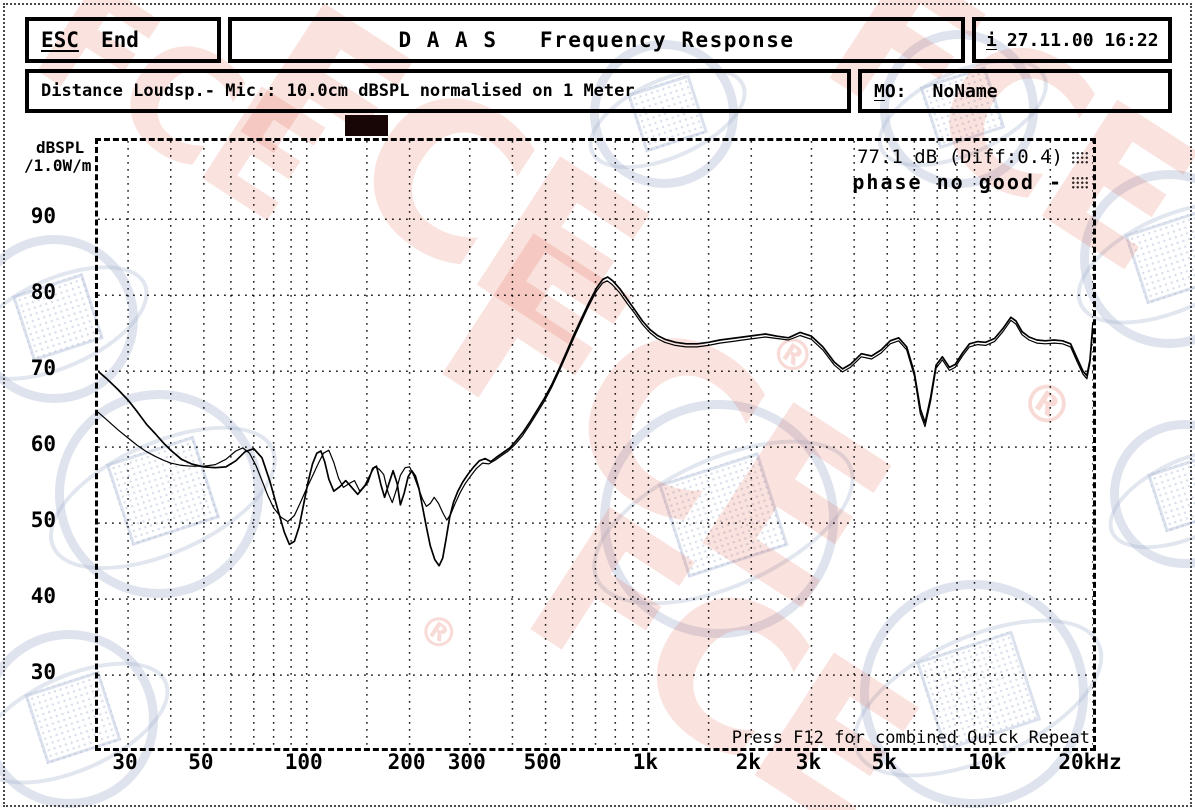 This screenshot has width=1195, height=810. Describe the element at coordinates (884, 762) in the screenshot. I see `x-tick-label: 5k` at that location.